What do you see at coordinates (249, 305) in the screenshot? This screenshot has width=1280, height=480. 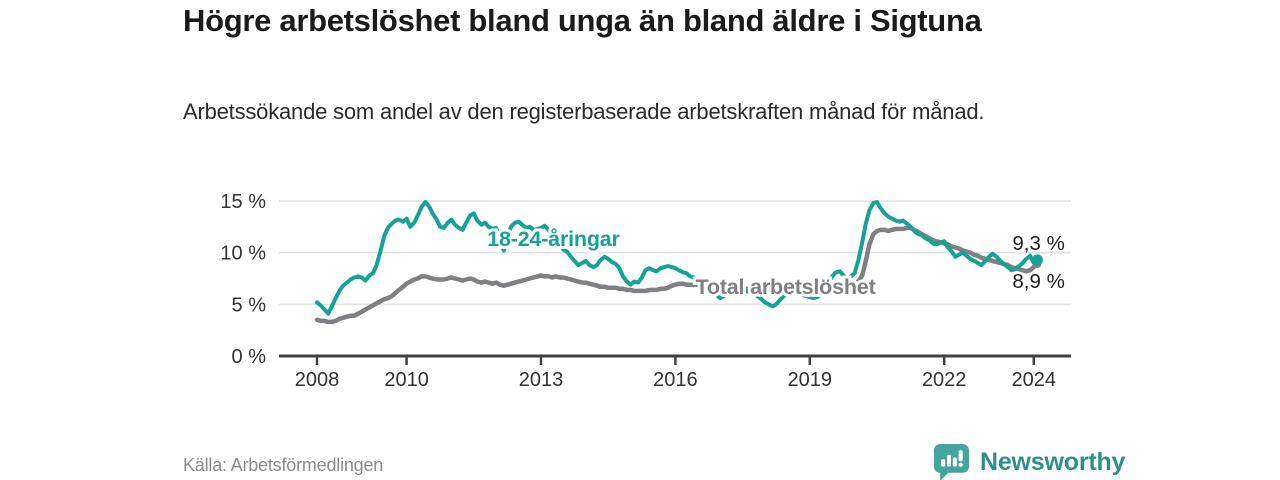 I see `y-tick-label: 5 %` at bounding box center [249, 305].